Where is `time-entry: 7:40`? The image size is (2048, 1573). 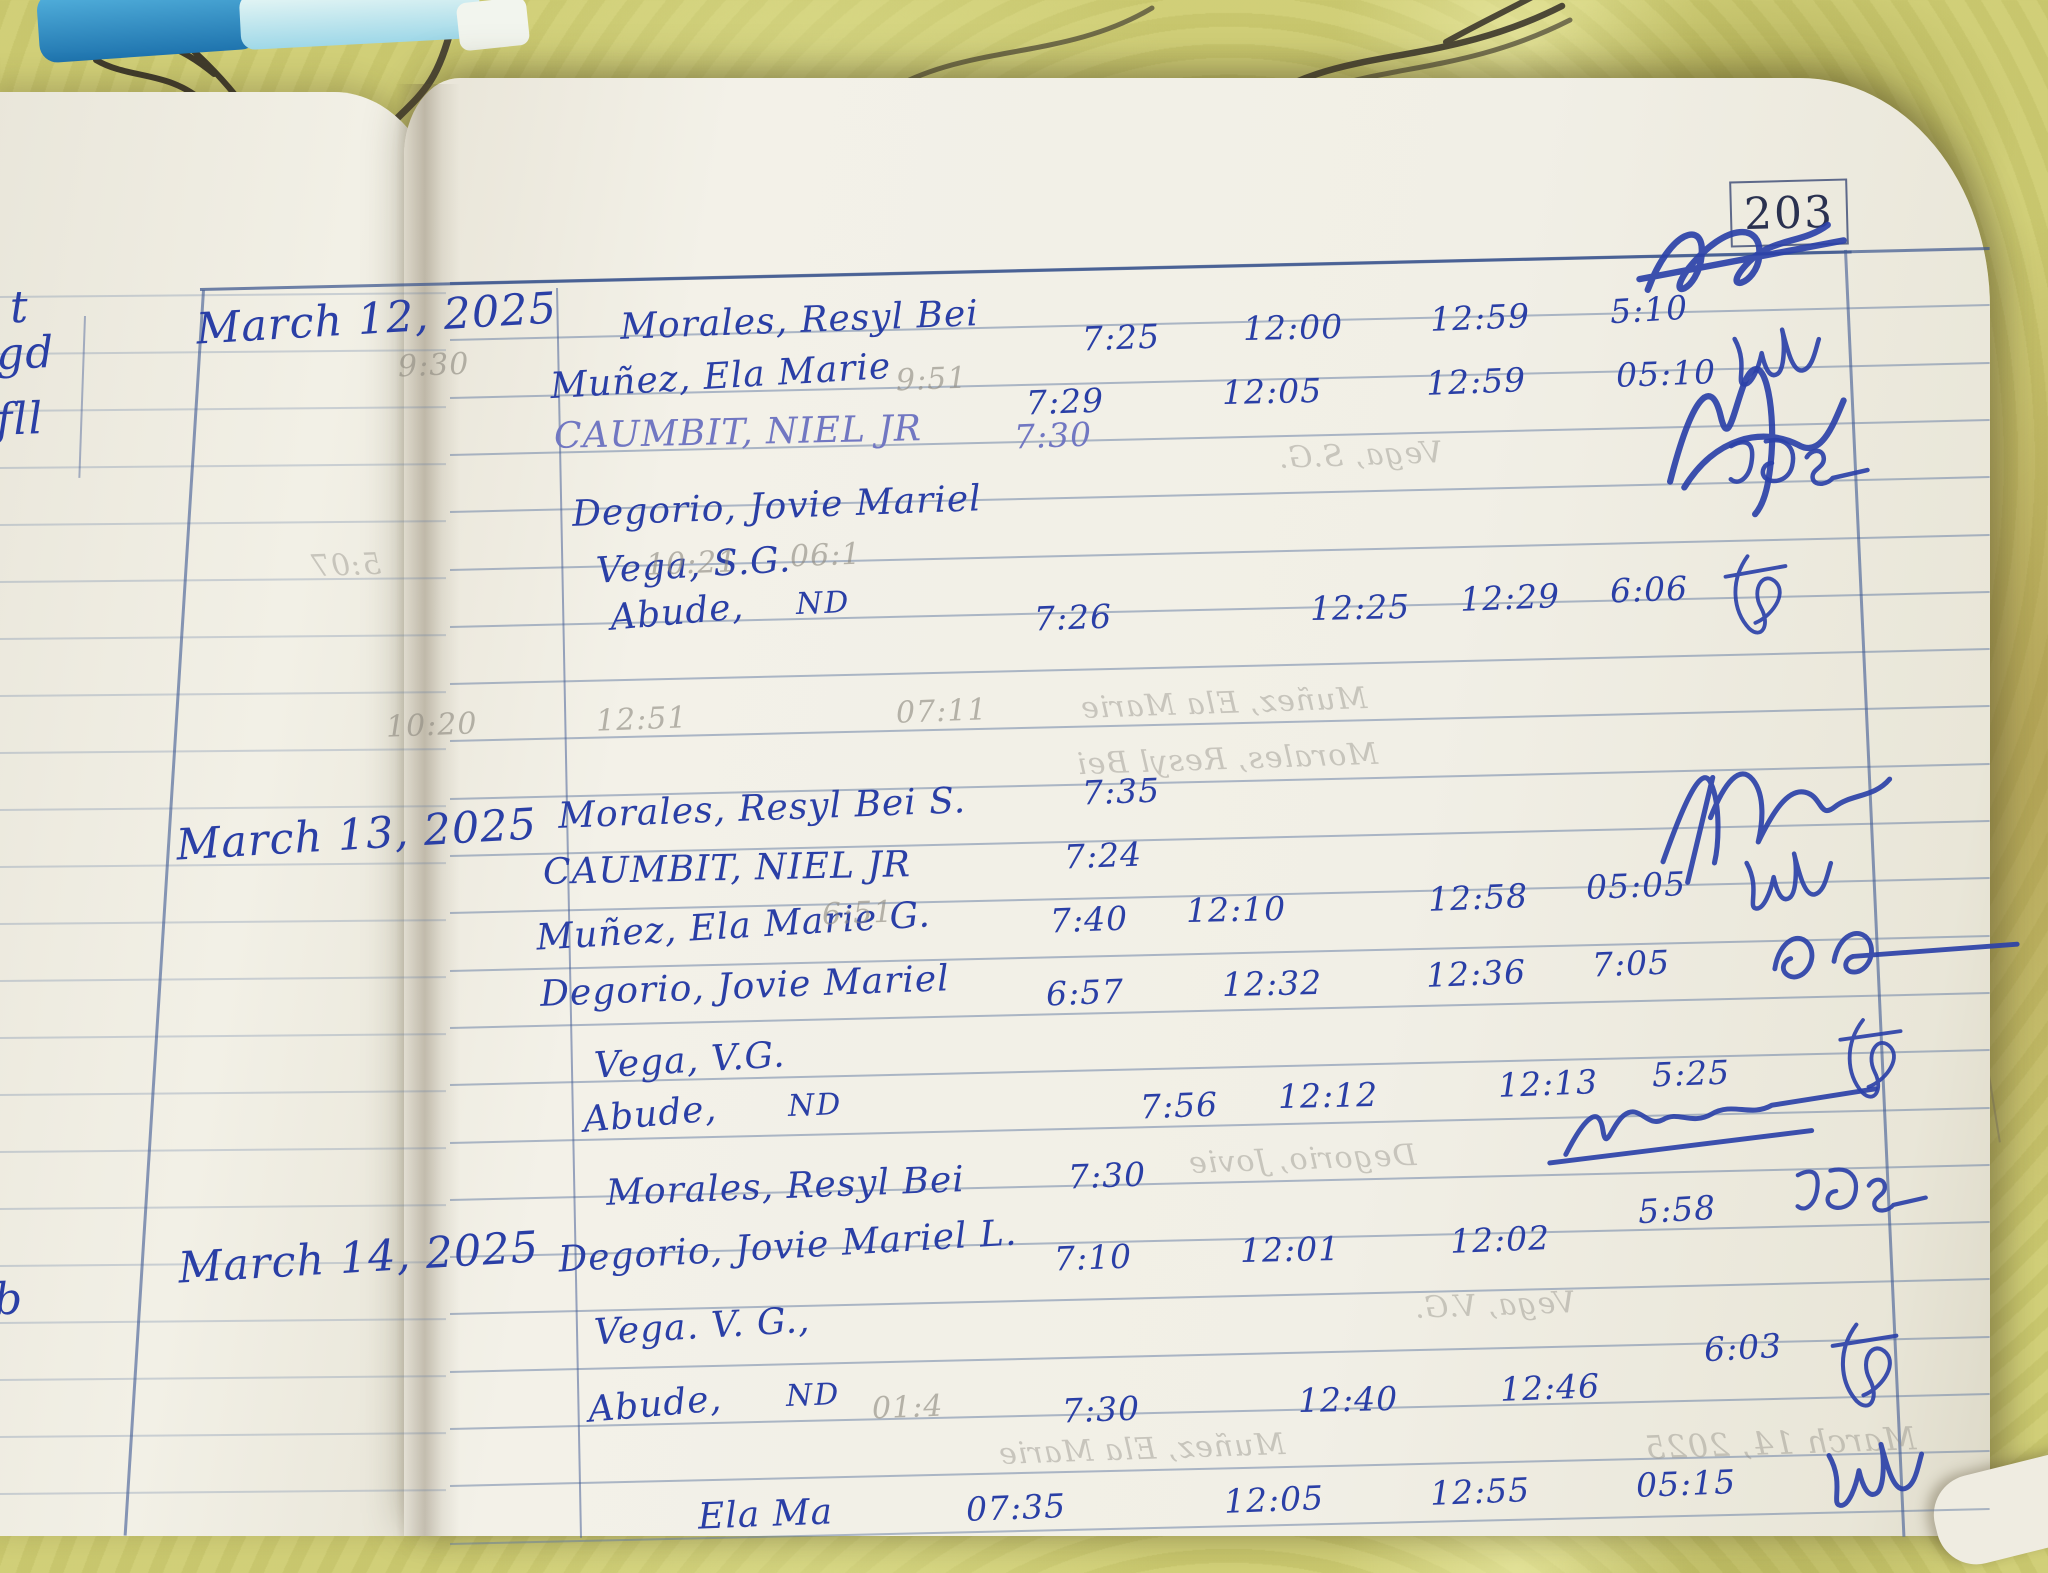
time-entry: 7:40 is located at coordinates (1089, 919).